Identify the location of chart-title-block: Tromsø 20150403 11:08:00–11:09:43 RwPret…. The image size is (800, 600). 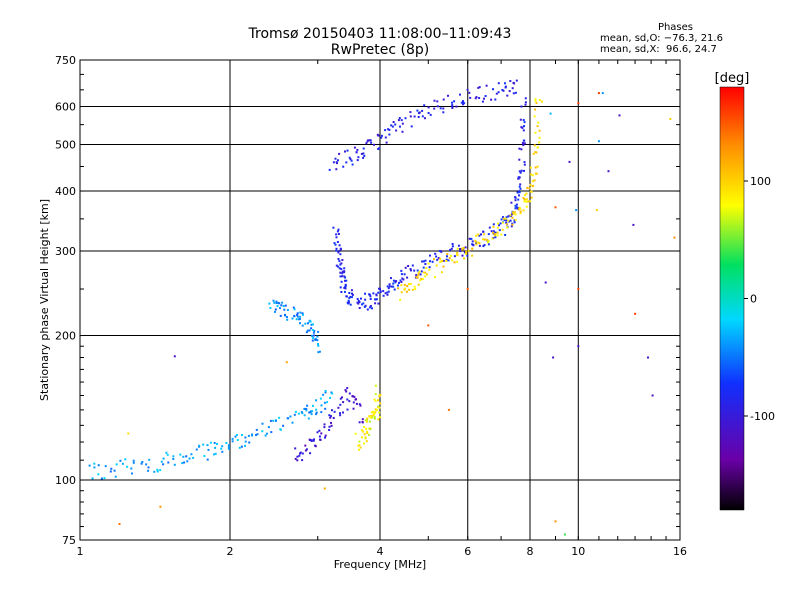
(380, 42).